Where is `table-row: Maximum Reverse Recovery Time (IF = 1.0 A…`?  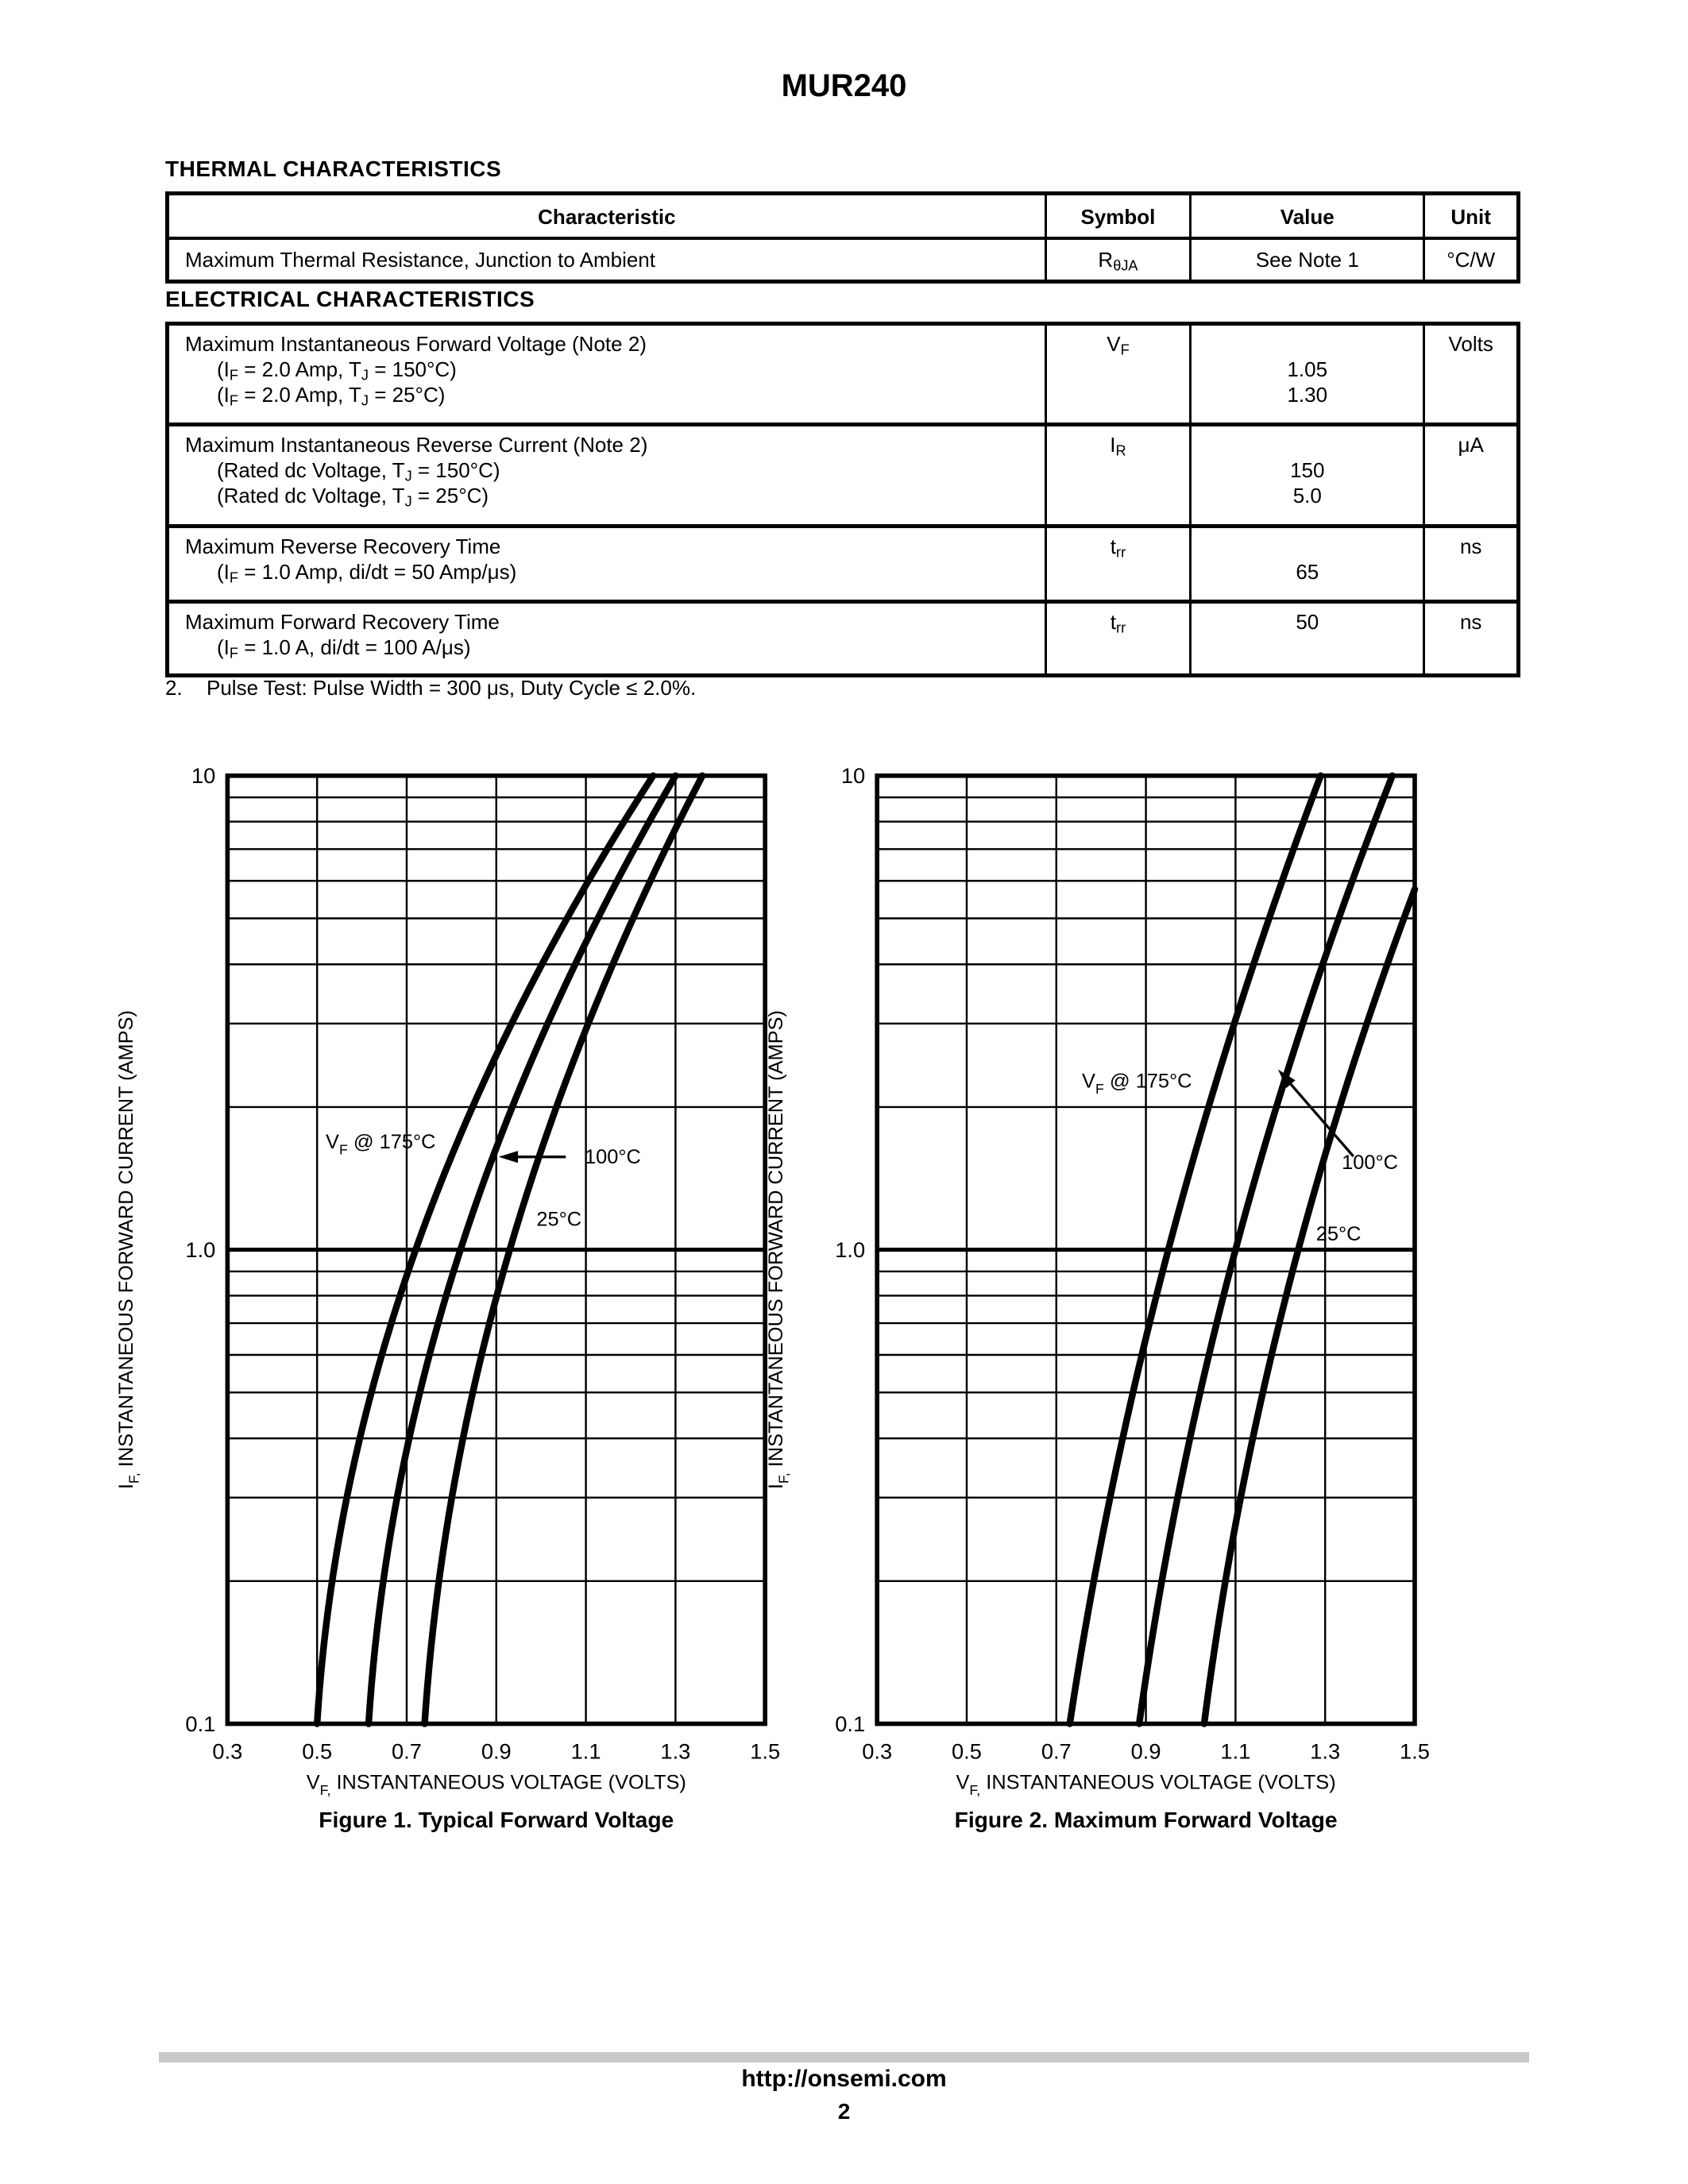
table-row: Maximum Reverse Recovery Time (IF = 1.0 A… is located at coordinates (842, 566).